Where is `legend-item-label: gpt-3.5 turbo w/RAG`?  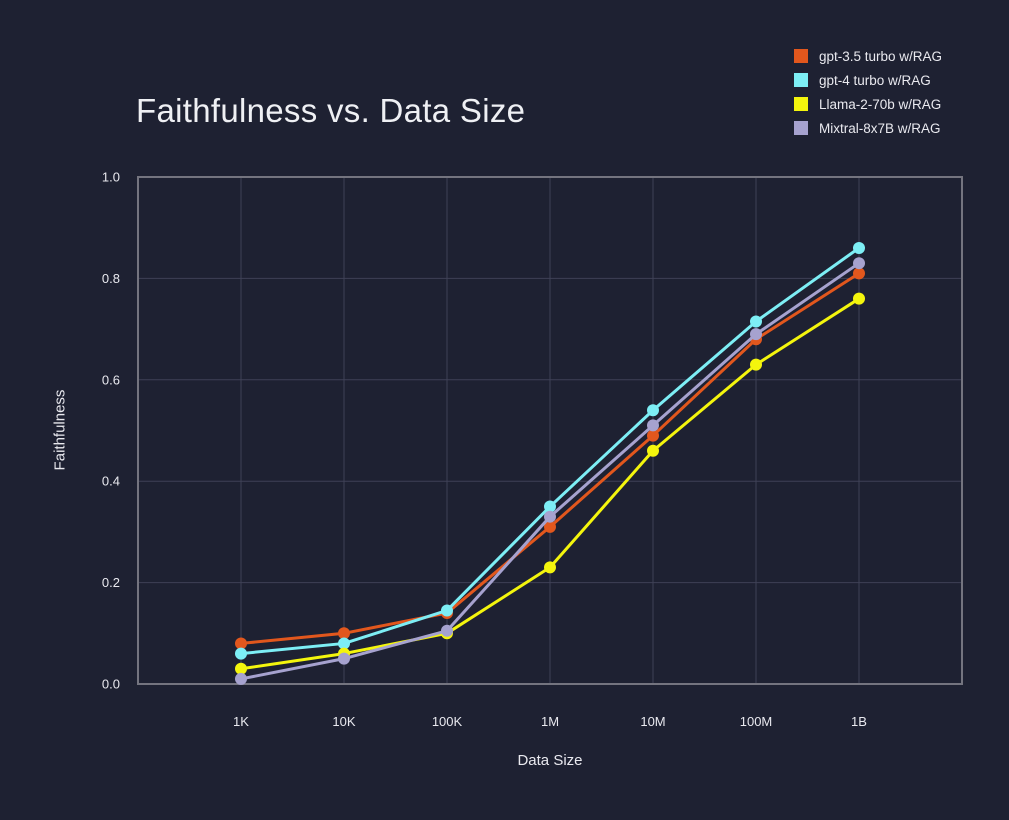
legend-item-label: gpt-3.5 turbo w/RAG is located at coordinates (881, 56).